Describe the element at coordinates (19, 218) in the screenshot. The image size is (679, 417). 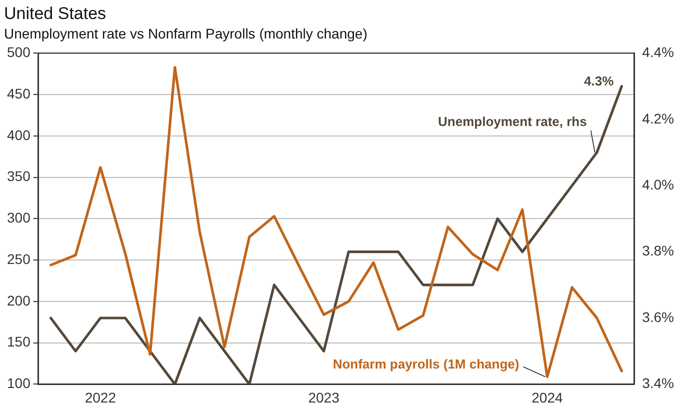
I see `y-tick-label: 300` at that location.